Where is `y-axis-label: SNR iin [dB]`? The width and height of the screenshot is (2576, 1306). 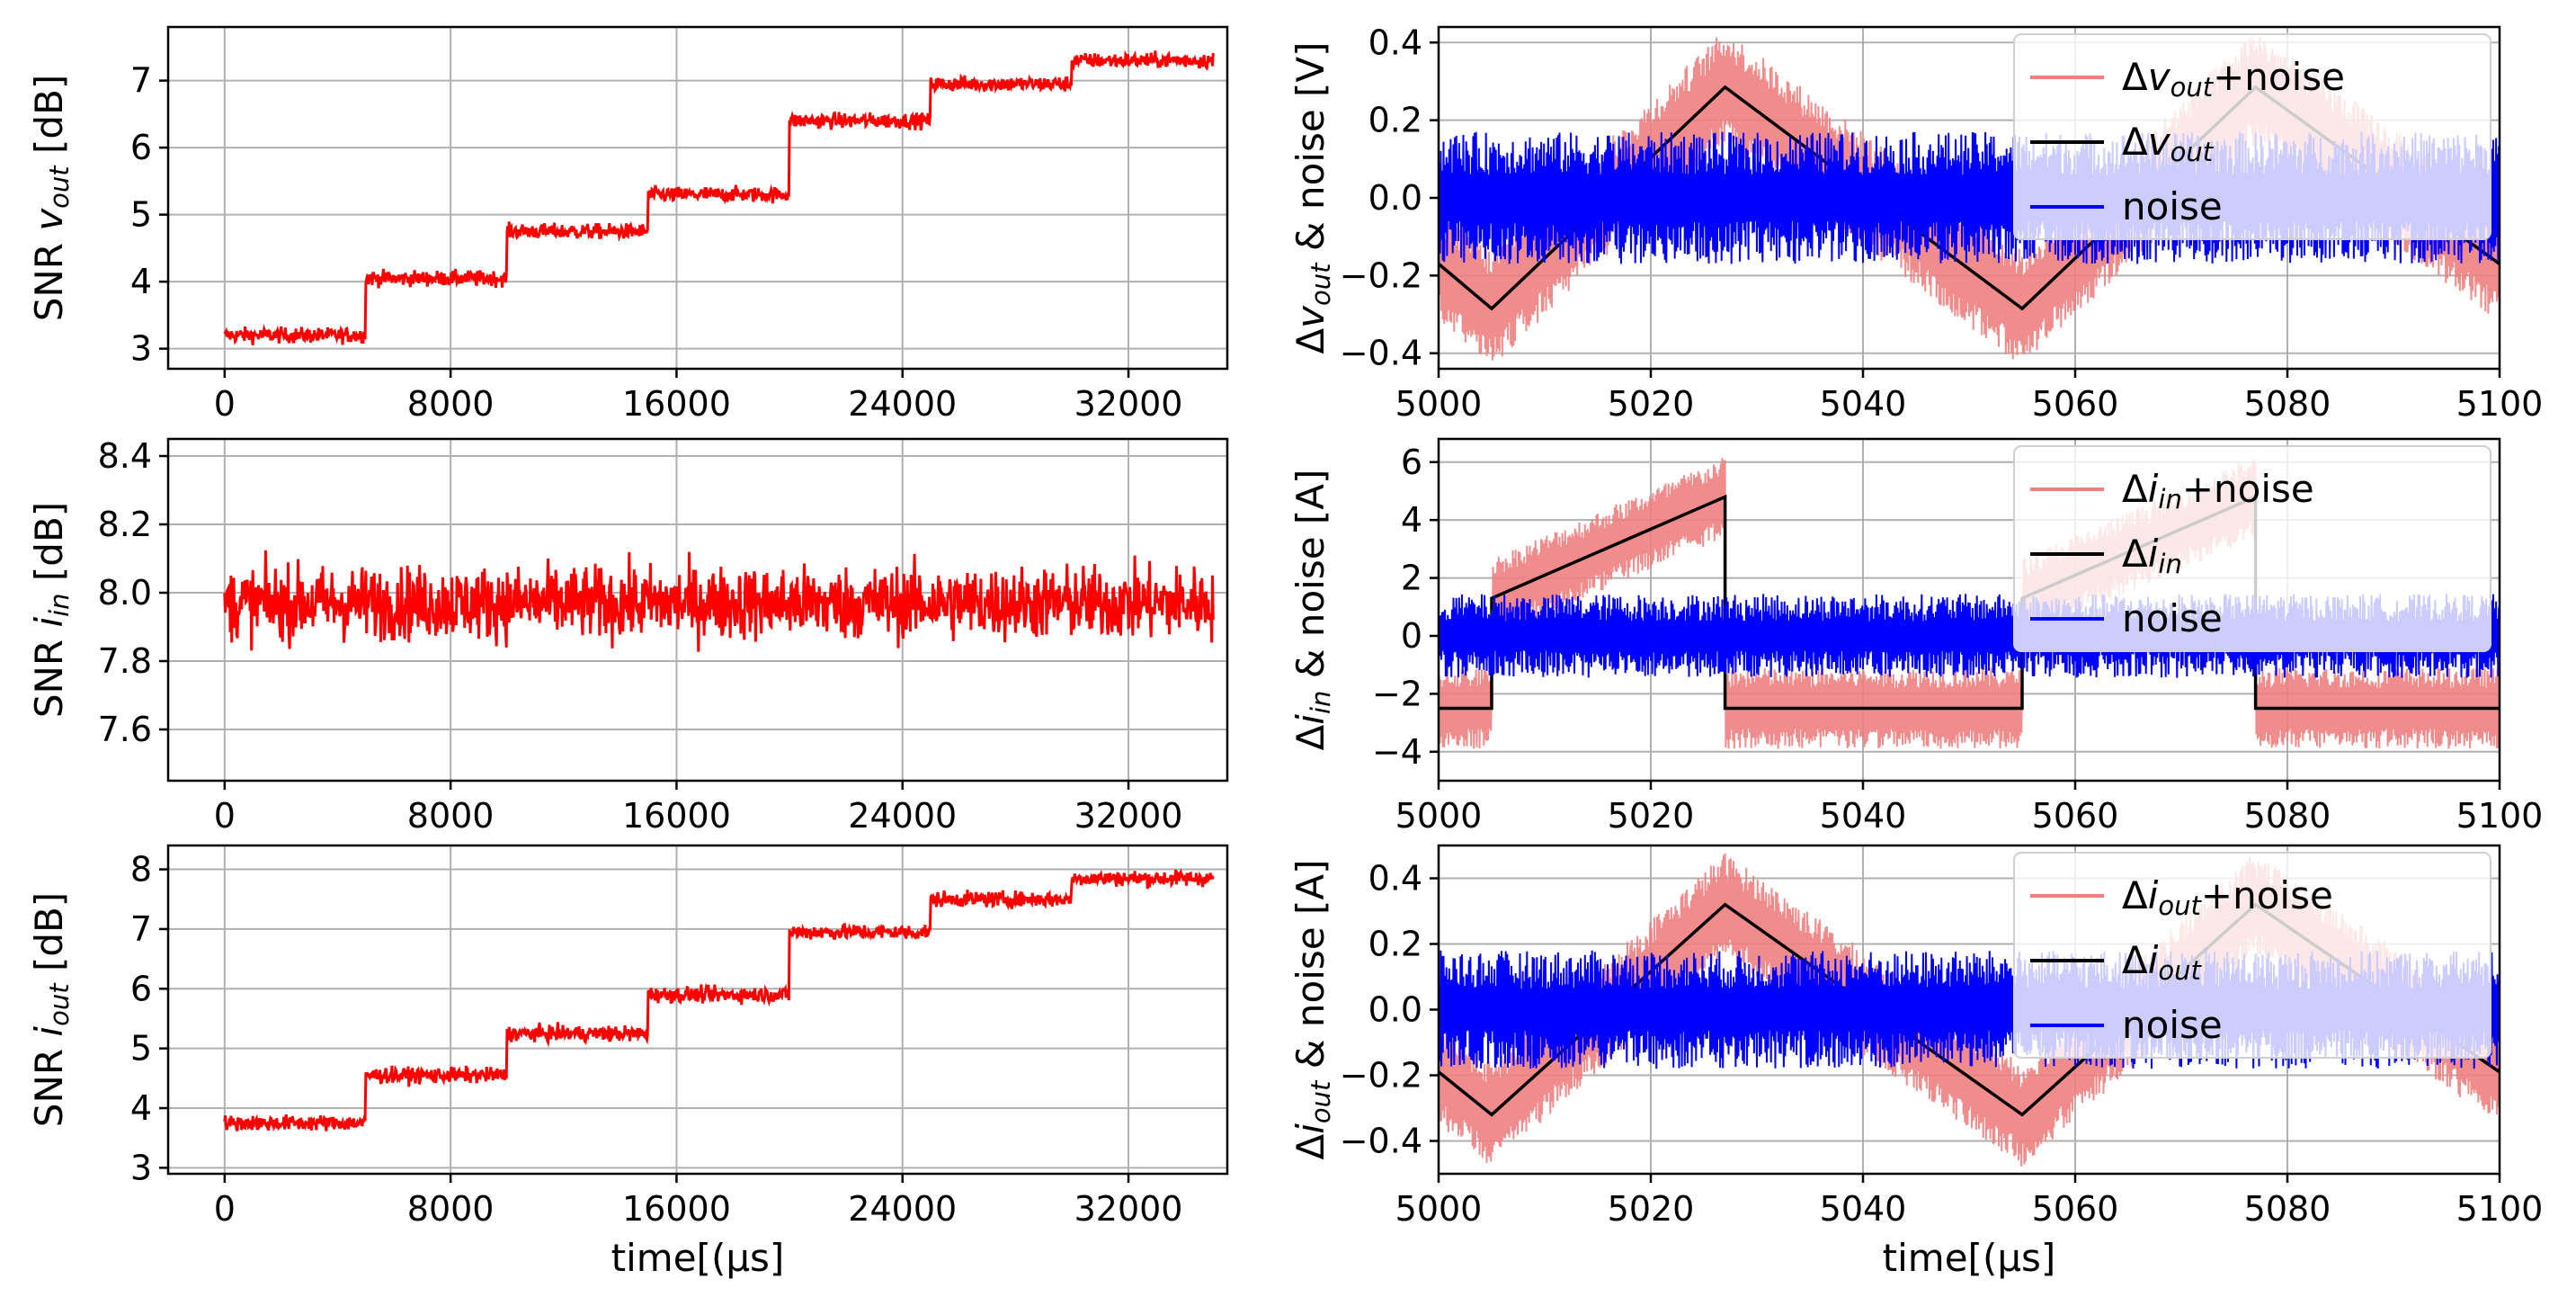 y-axis-label: SNR iin [dB] is located at coordinates (51, 610).